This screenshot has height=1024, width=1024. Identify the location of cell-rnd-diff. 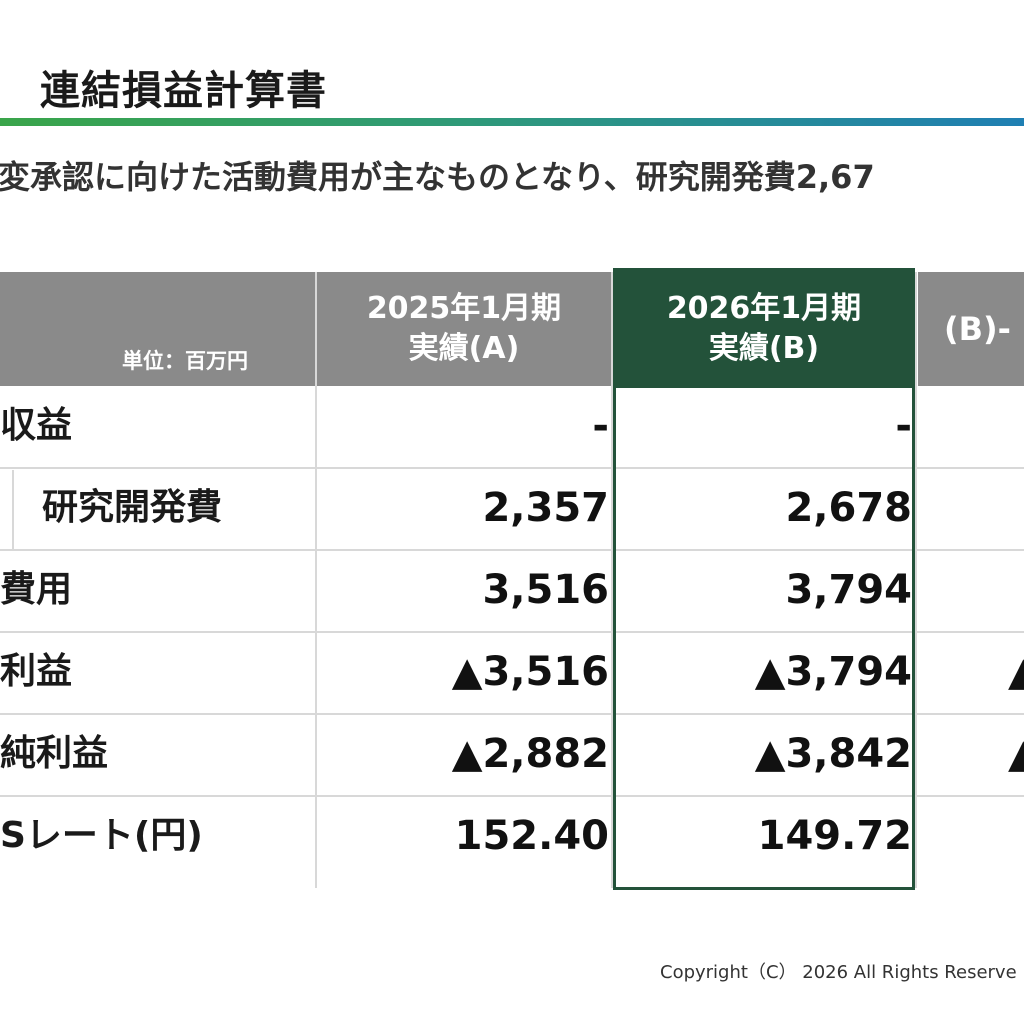
(1016, 508).